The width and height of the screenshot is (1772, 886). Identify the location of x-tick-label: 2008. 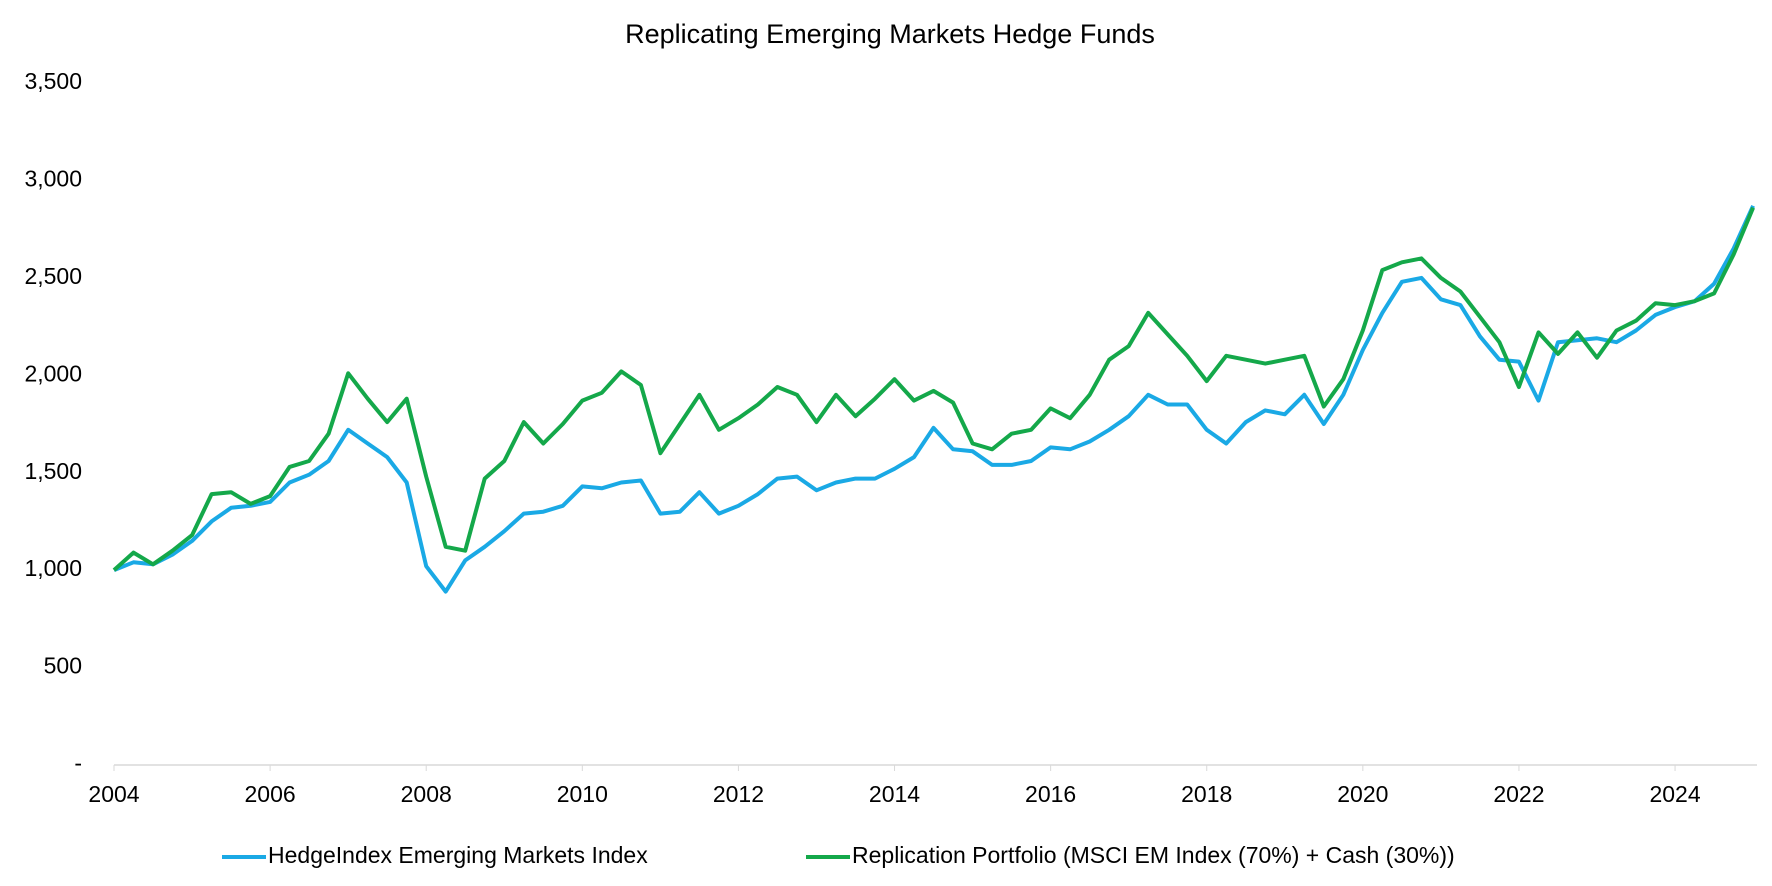
(426, 794).